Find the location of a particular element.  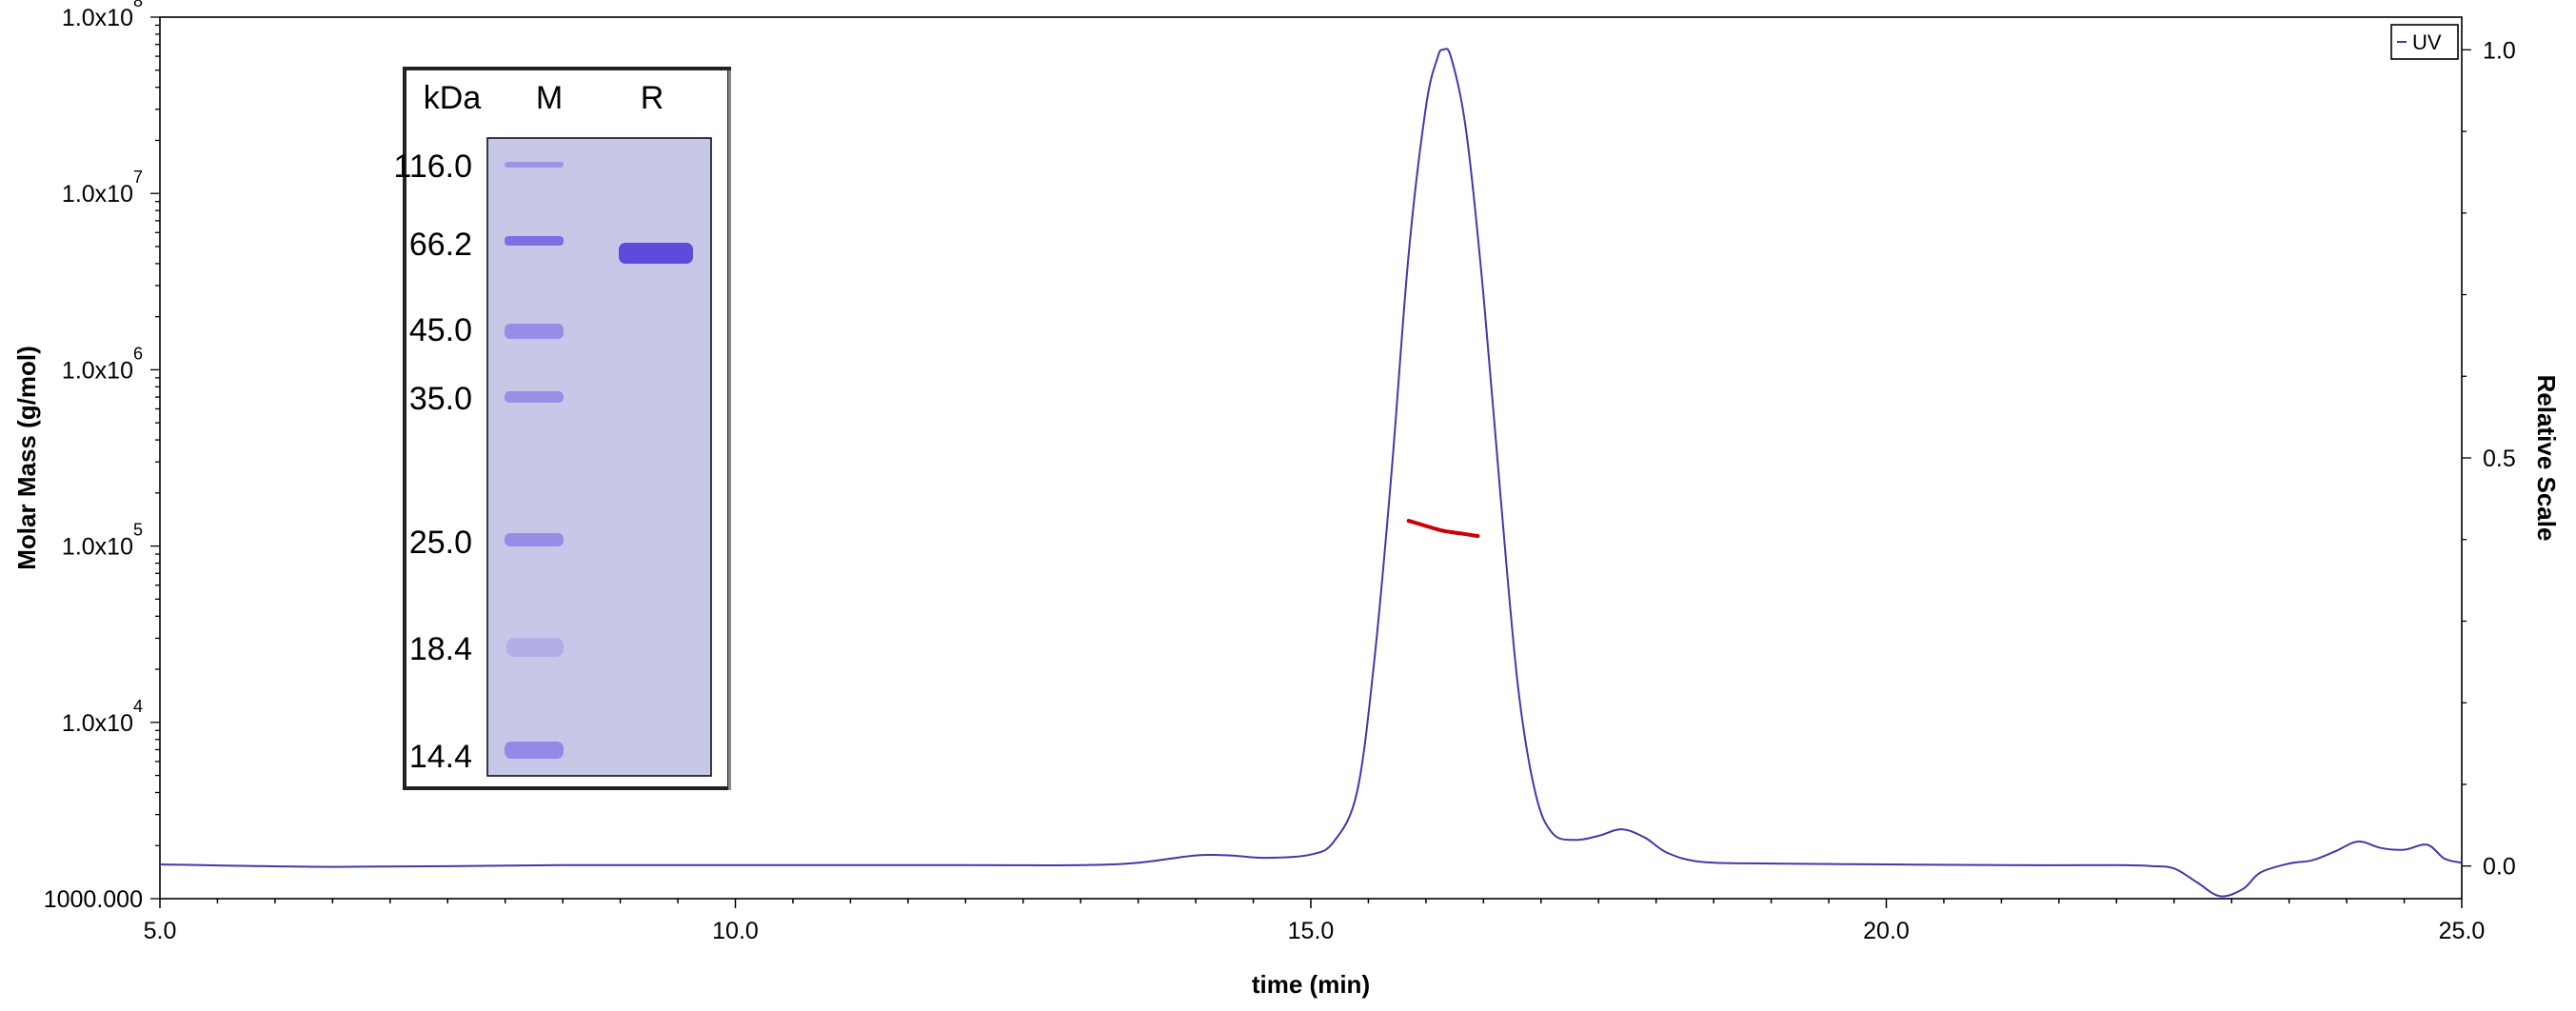

tick-exponent: 4 is located at coordinates (138, 707).